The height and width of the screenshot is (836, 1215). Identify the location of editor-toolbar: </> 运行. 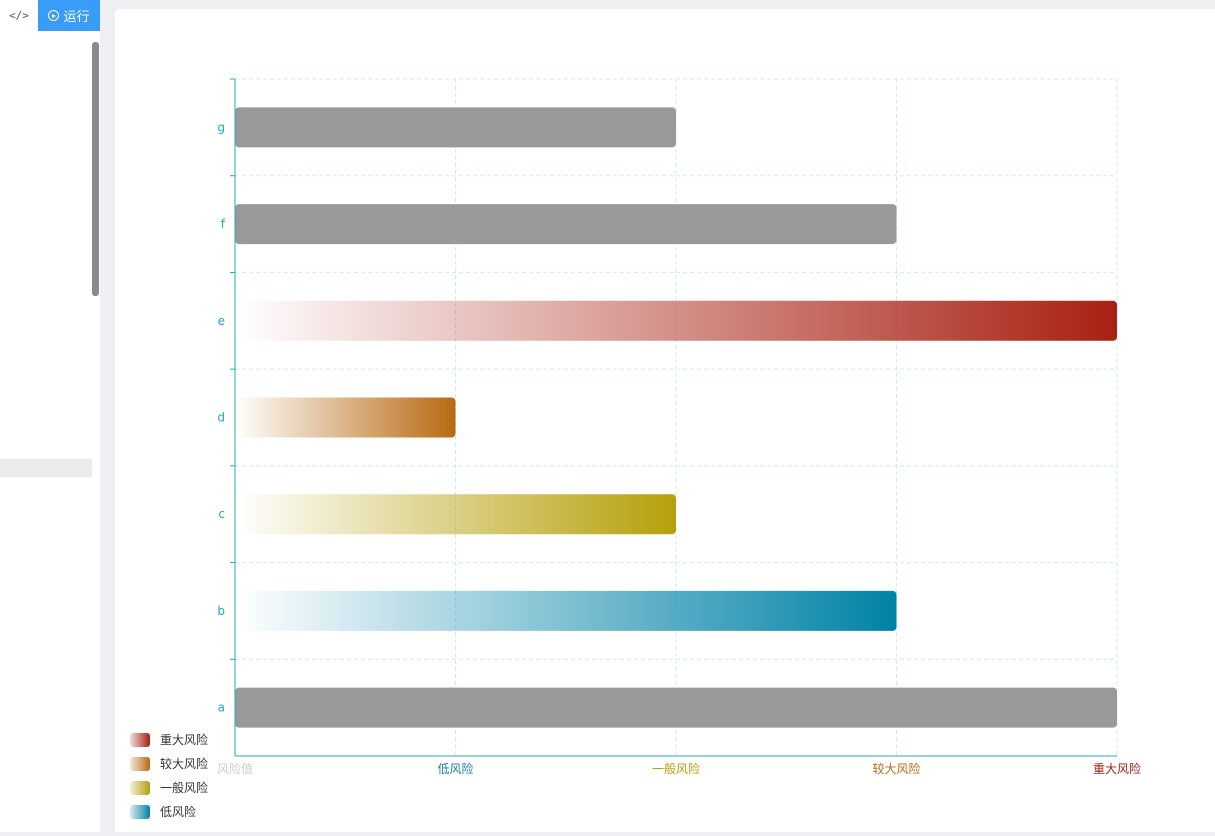
(50, 15).